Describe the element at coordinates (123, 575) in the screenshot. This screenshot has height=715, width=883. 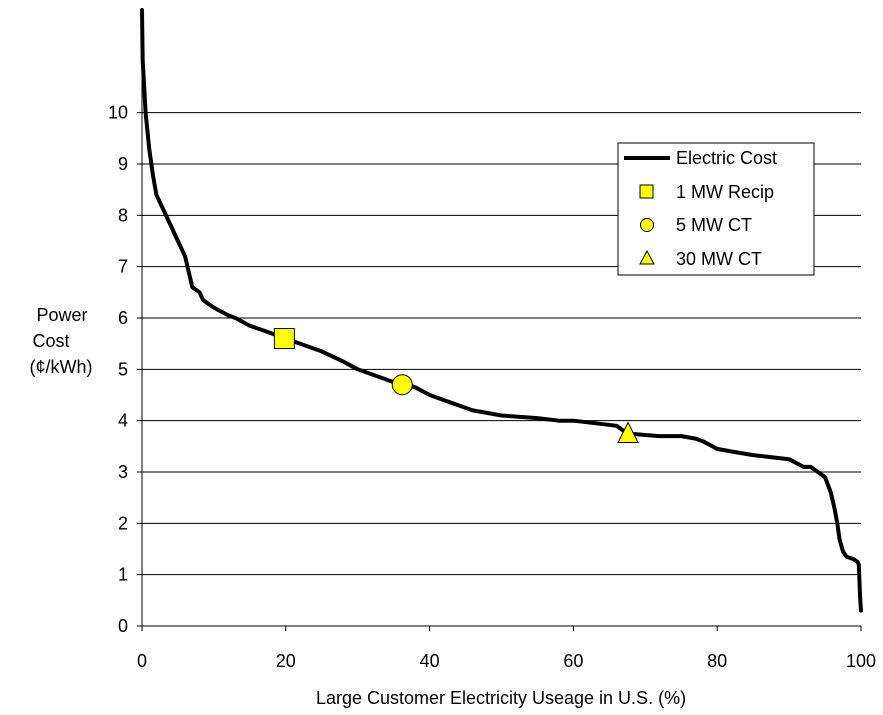
I see `y-tick-label-1: 1` at that location.